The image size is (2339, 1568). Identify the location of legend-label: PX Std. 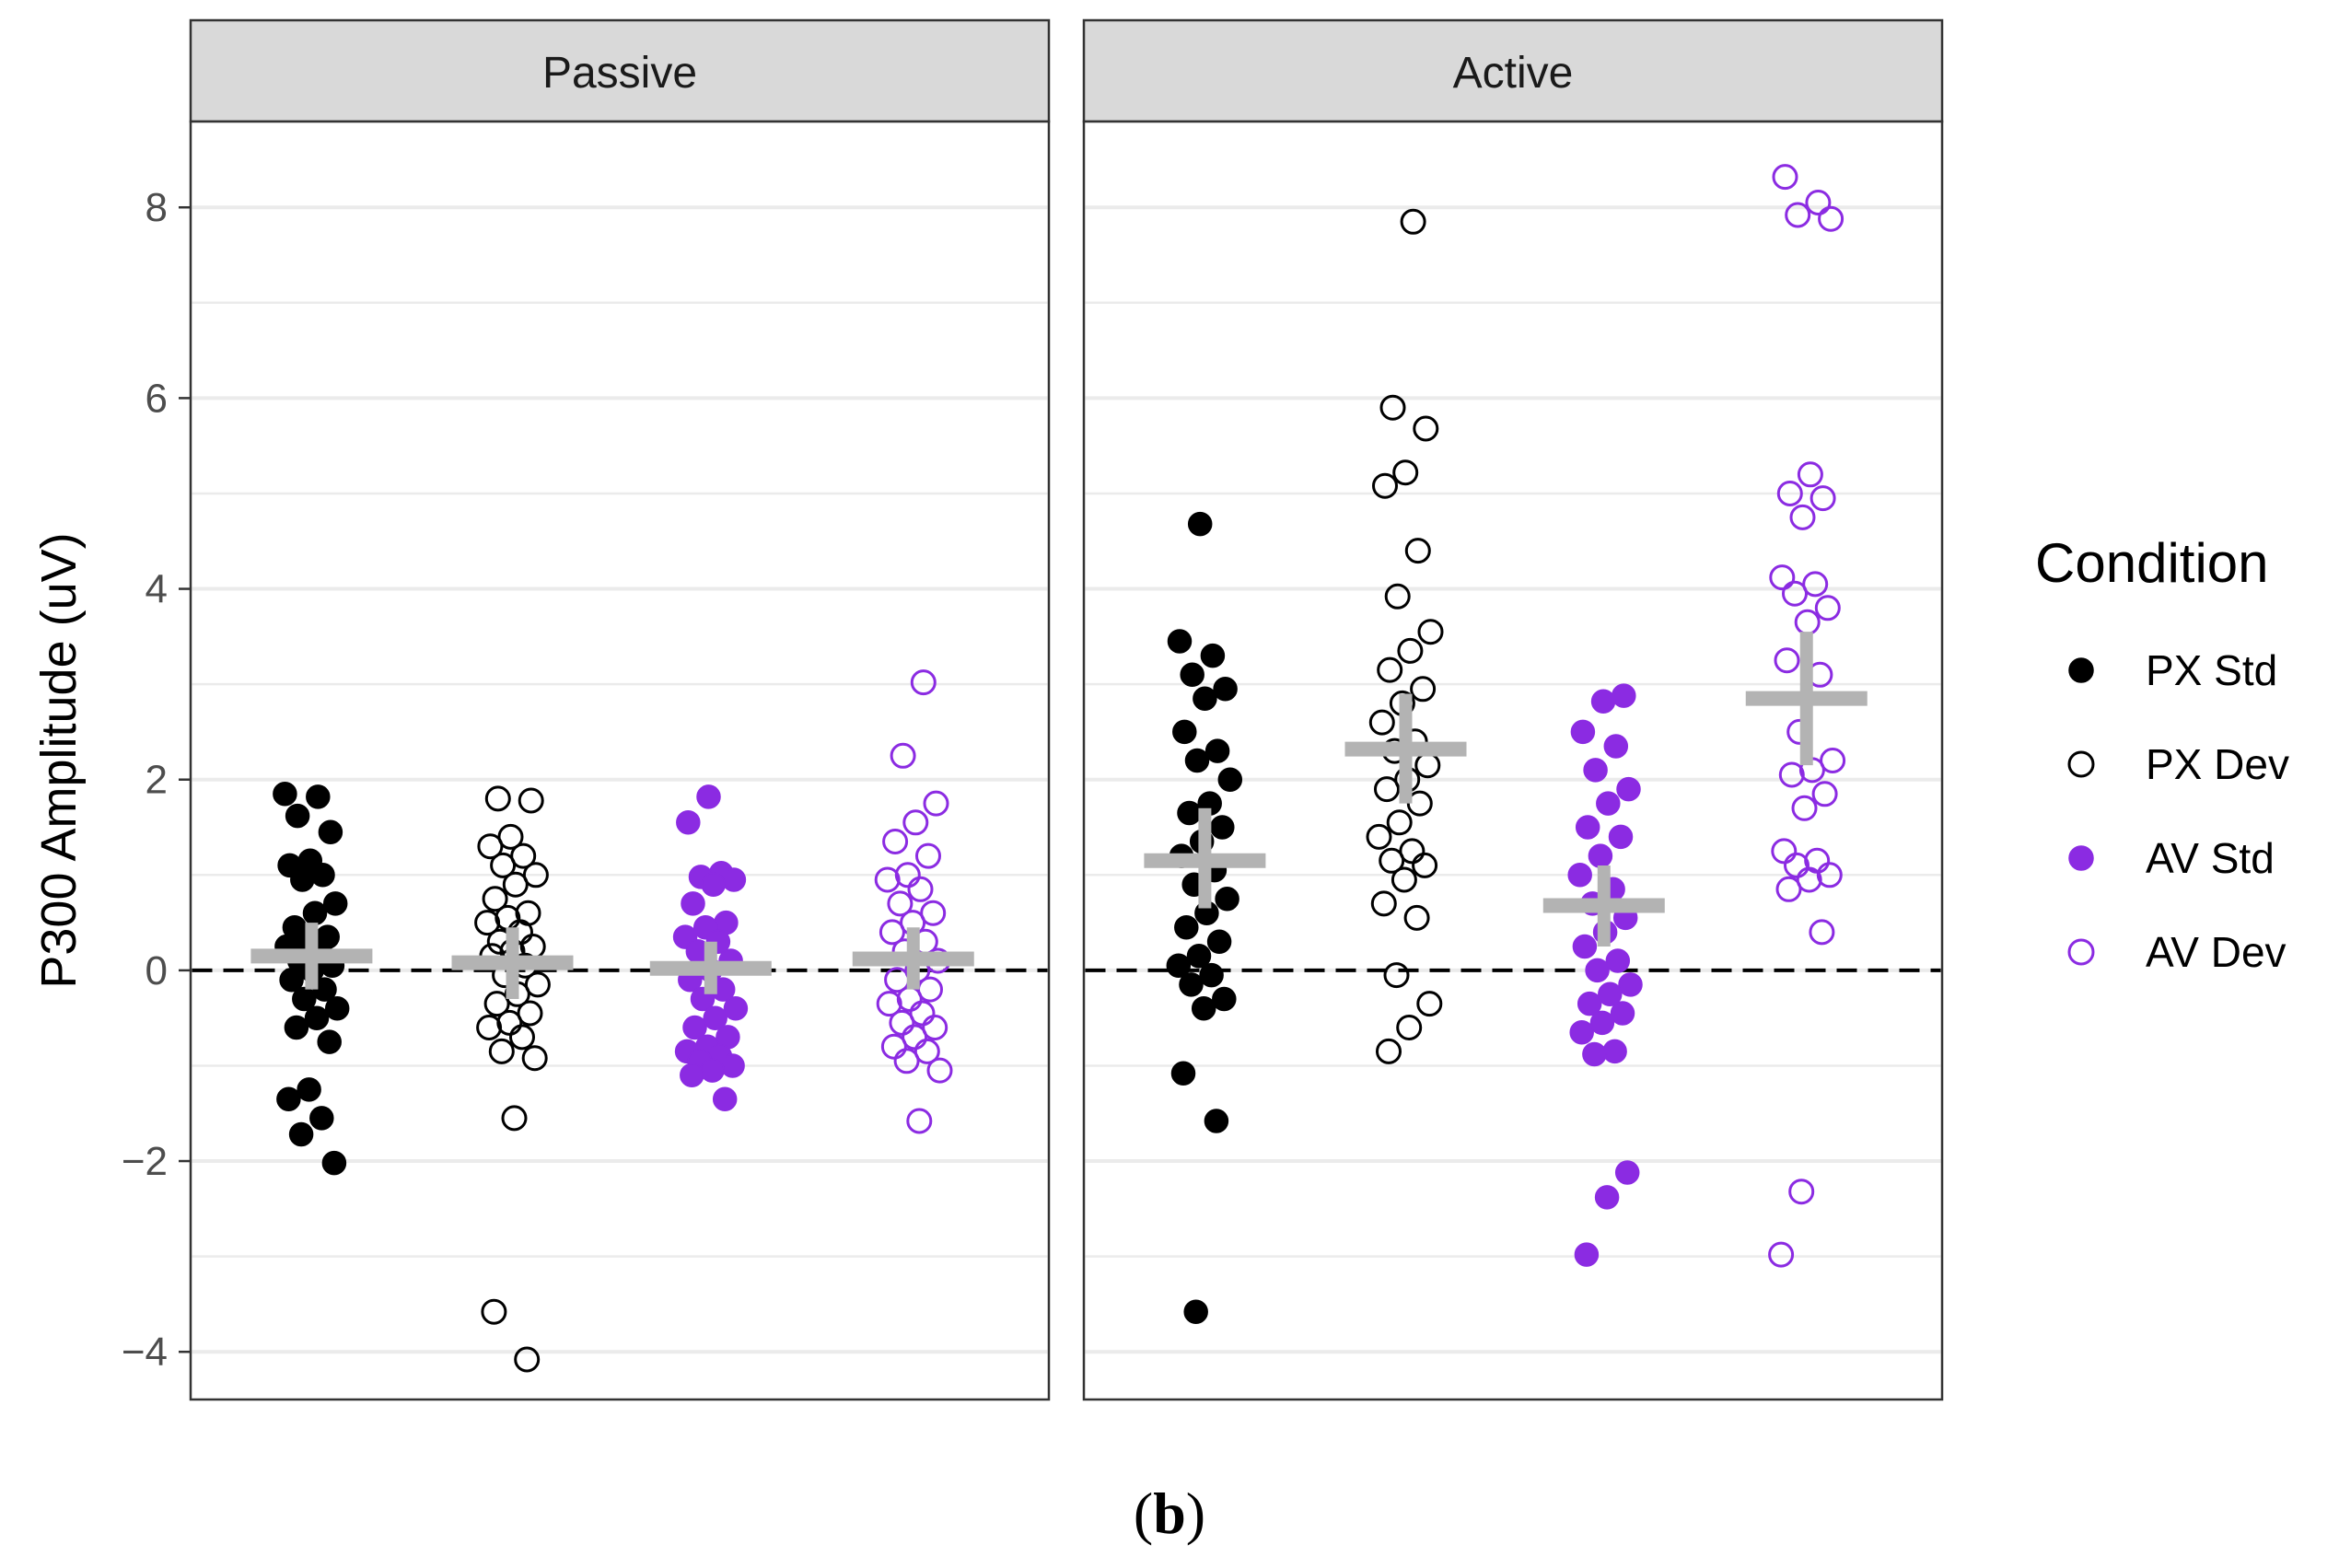
(2211, 670).